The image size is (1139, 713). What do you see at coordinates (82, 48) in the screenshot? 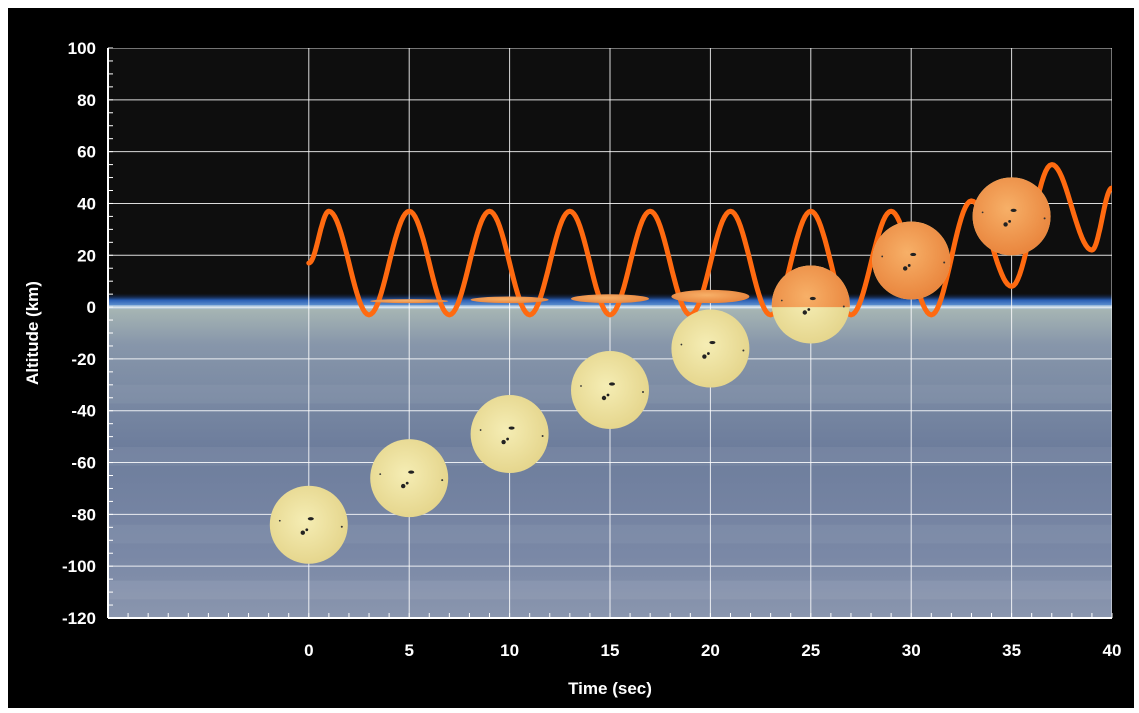
I see `y-tick-label: 100` at bounding box center [82, 48].